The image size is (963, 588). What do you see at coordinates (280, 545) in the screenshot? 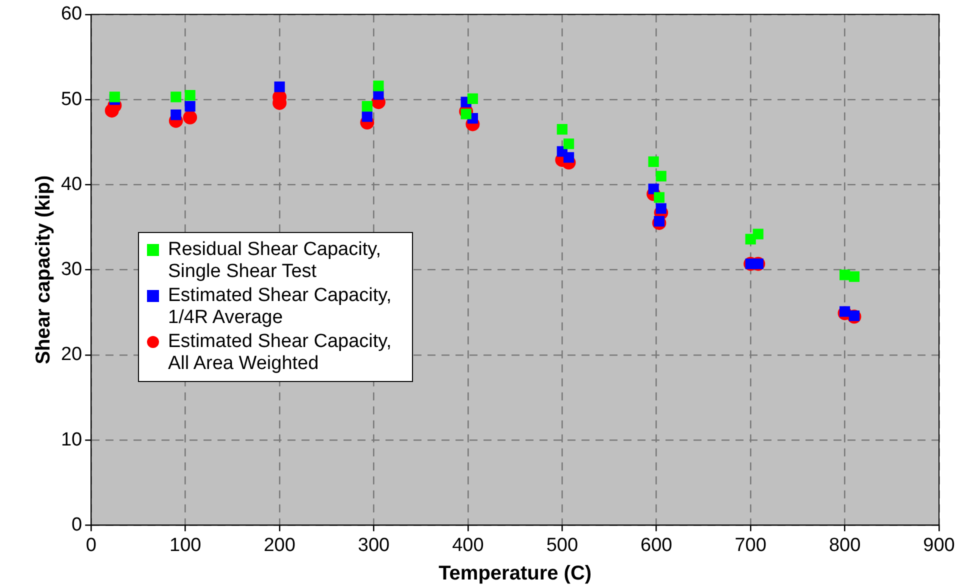
I see `x-tick-label: 200` at bounding box center [280, 545].